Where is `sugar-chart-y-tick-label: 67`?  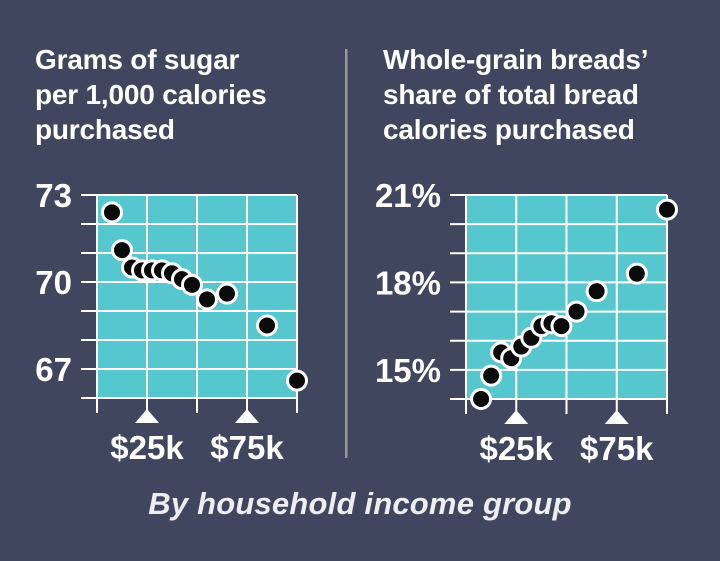
sugar-chart-y-tick-label: 67 is located at coordinates (53, 369).